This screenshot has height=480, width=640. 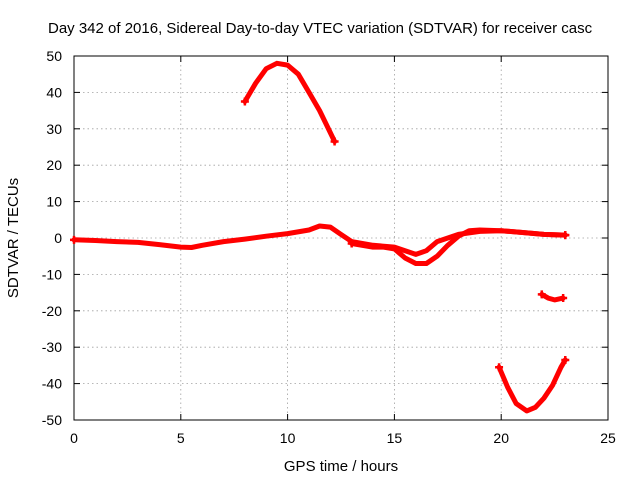 I want to click on x-tick-label: 20, so click(x=501, y=438).